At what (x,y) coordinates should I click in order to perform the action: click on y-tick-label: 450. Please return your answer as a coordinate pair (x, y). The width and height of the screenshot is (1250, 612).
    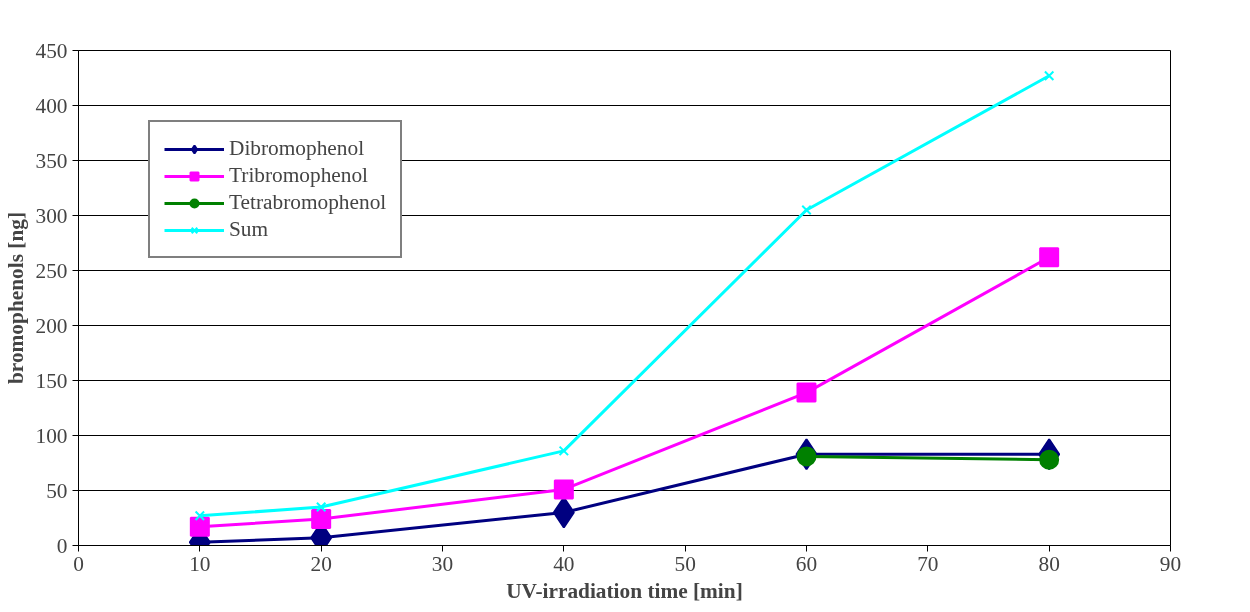
    Looking at the image, I should click on (51, 50).